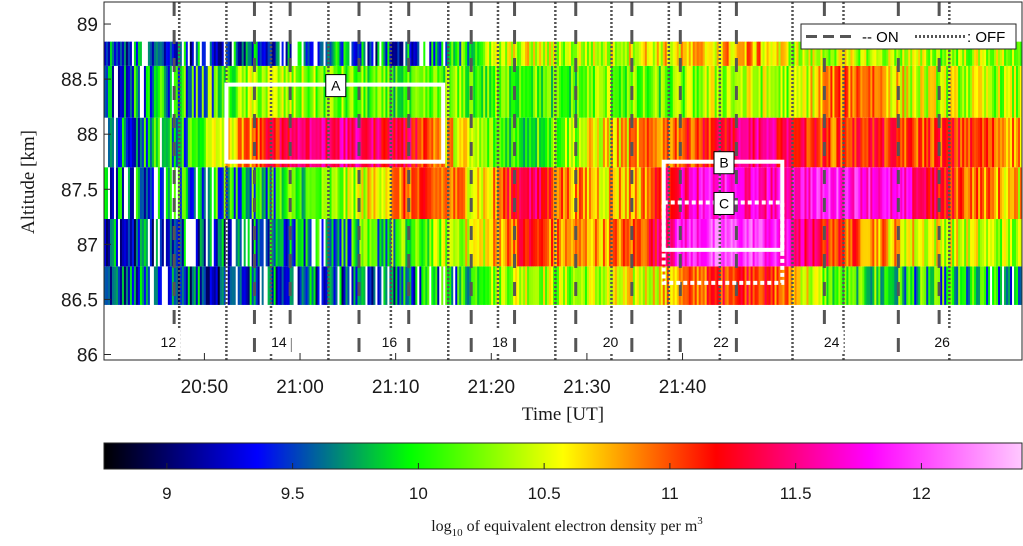 The width and height of the screenshot is (1023, 546). I want to click on cycle-label: 16, so click(390, 342).